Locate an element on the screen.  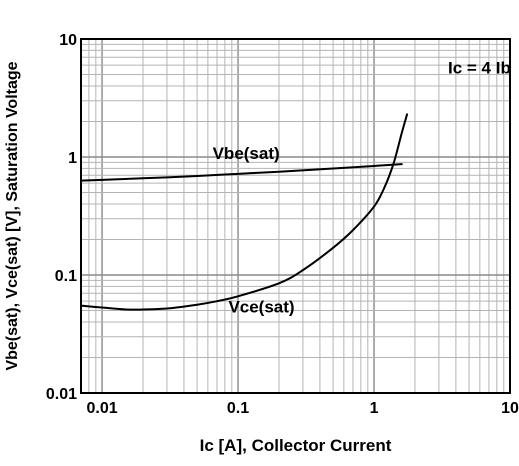
x-tick-label: 0.01 is located at coordinates (101, 408).